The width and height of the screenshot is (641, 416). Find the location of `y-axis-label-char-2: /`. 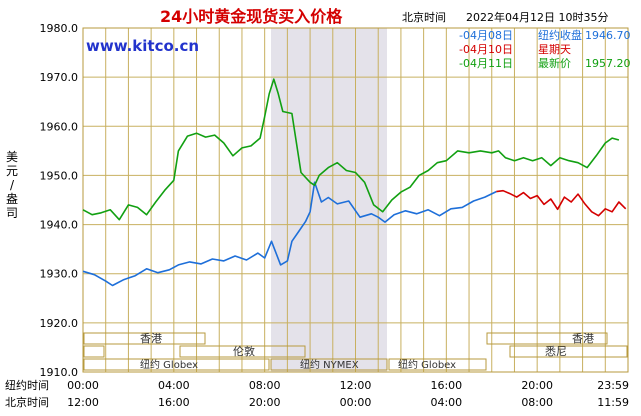

y-axis-label-char-2: / is located at coordinates (12, 185).